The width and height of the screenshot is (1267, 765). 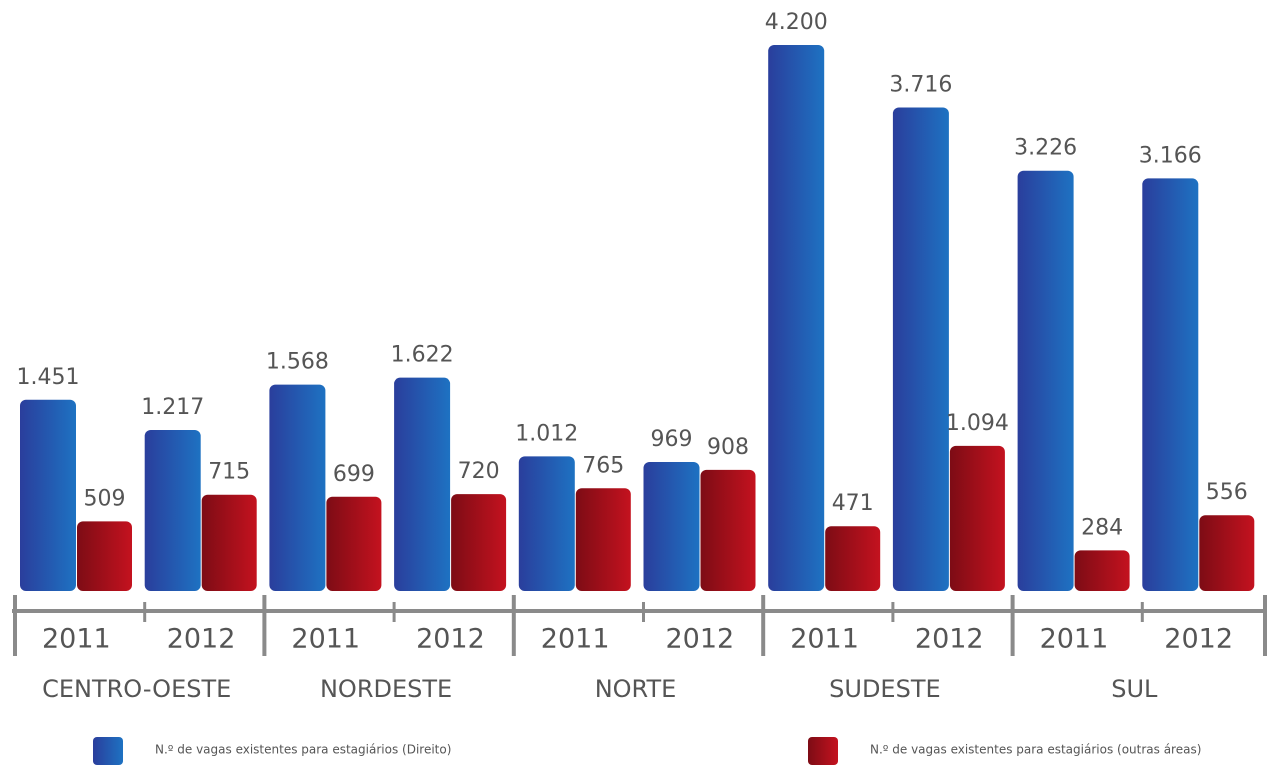 I want to click on data-label: 1.568, so click(x=297, y=362).